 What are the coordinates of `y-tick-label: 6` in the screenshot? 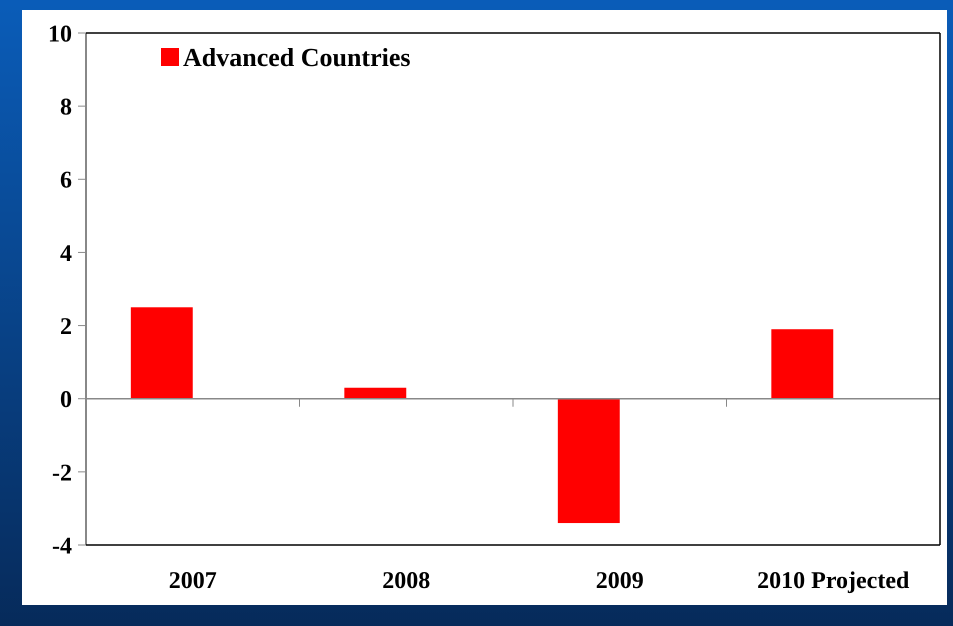 It's located at (66, 181).